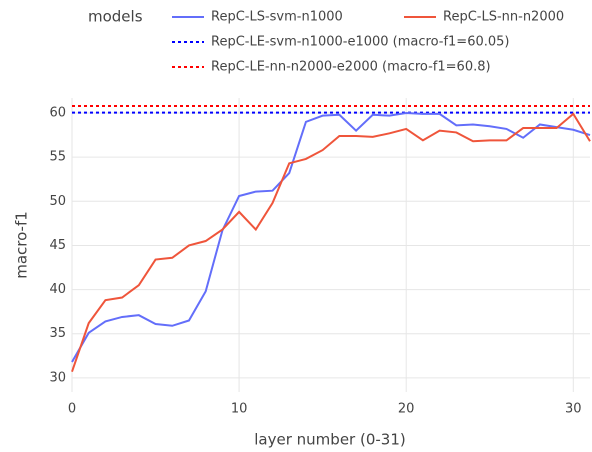 The height and width of the screenshot is (452, 592). What do you see at coordinates (239, 409) in the screenshot?
I see `x-tick-label: 10` at bounding box center [239, 409].